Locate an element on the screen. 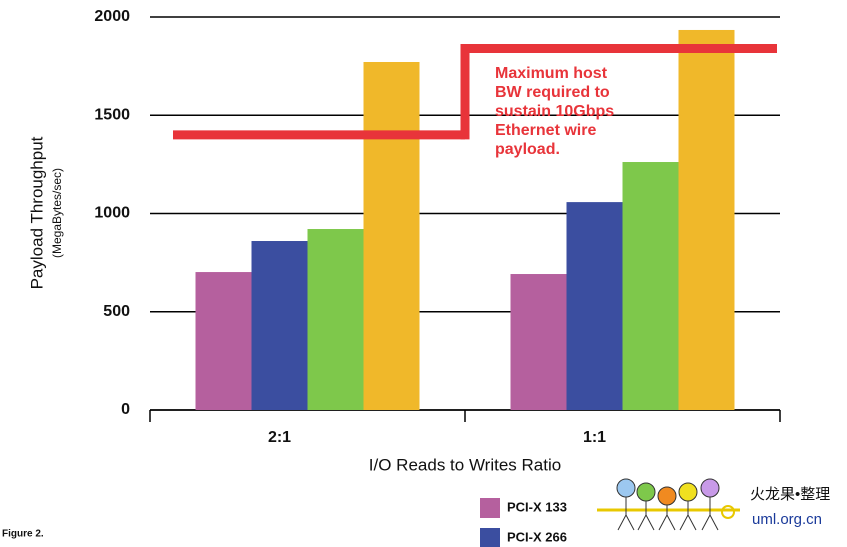 This screenshot has width=847, height=547. caption: Figure 2. is located at coordinates (23, 534).